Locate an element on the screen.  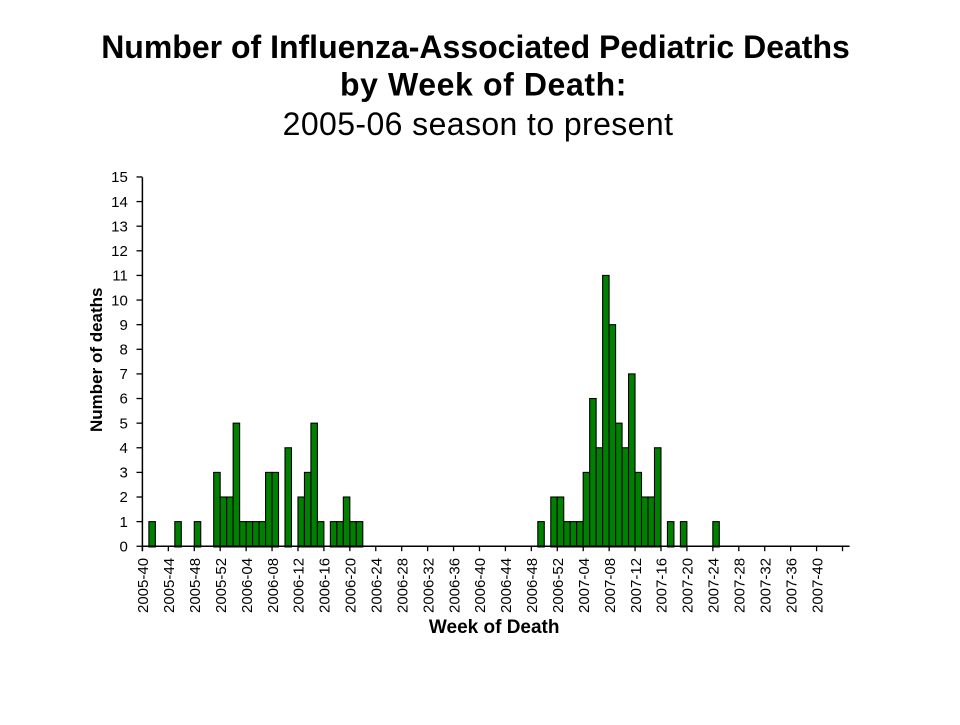
svg-text: 11 is located at coordinates (120, 276).